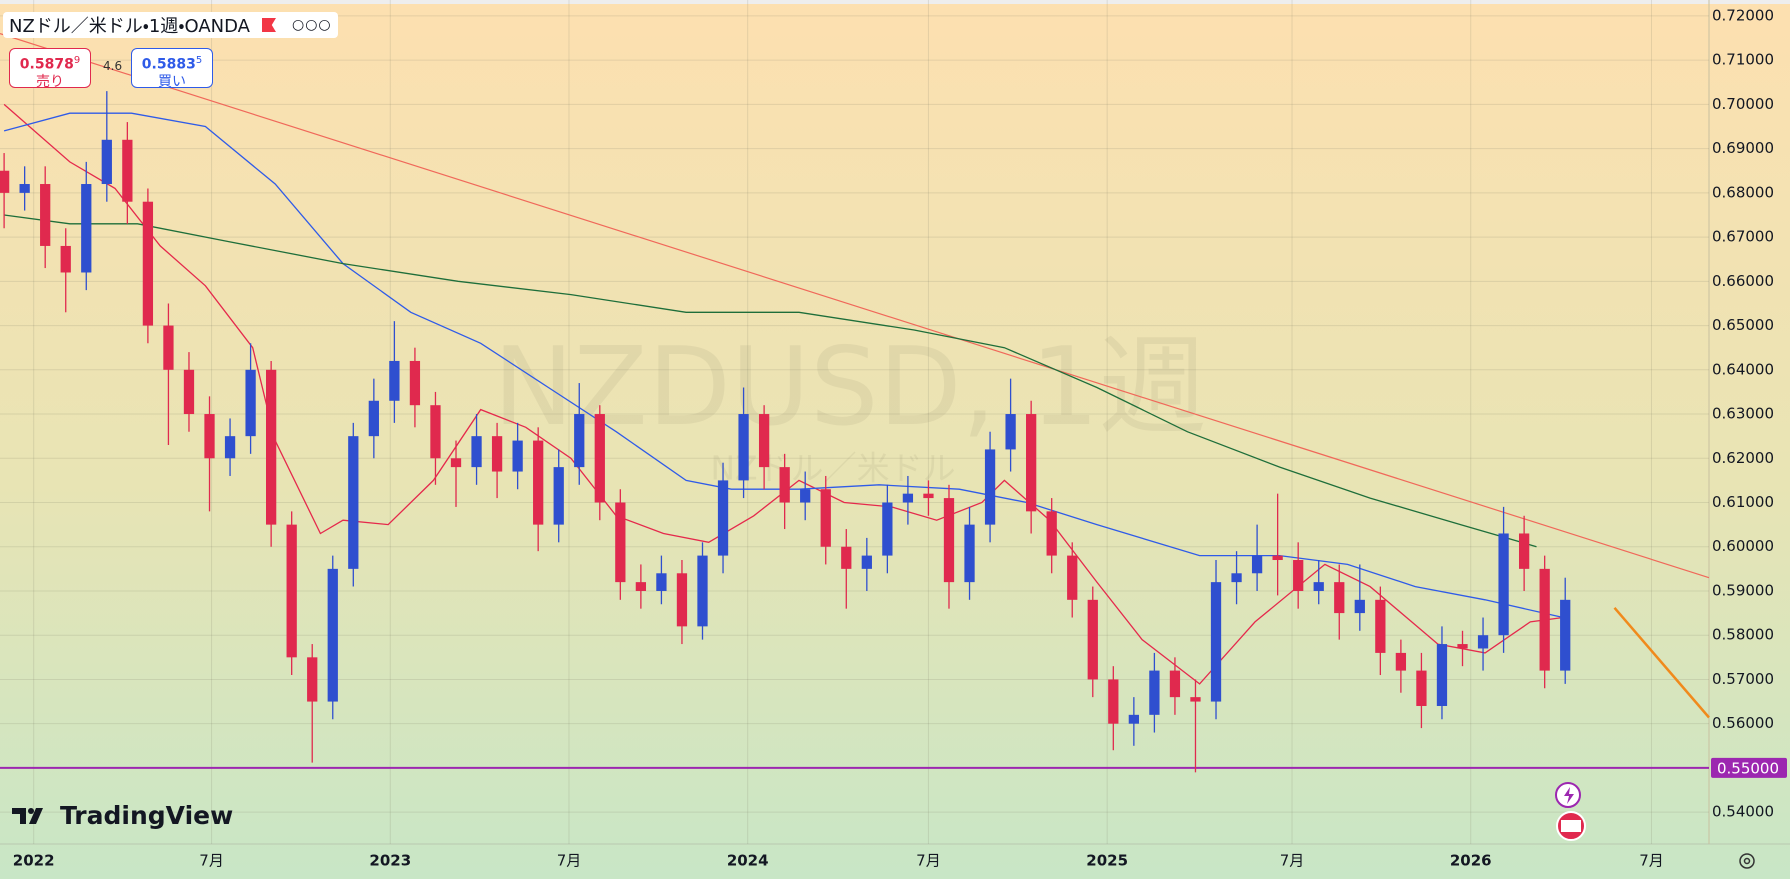 Image resolution: width=1790 pixels, height=879 pixels. Describe the element at coordinates (832, 468) in the screenshot. I see `watermark-subtitle: NZドル／米ドル` at that location.